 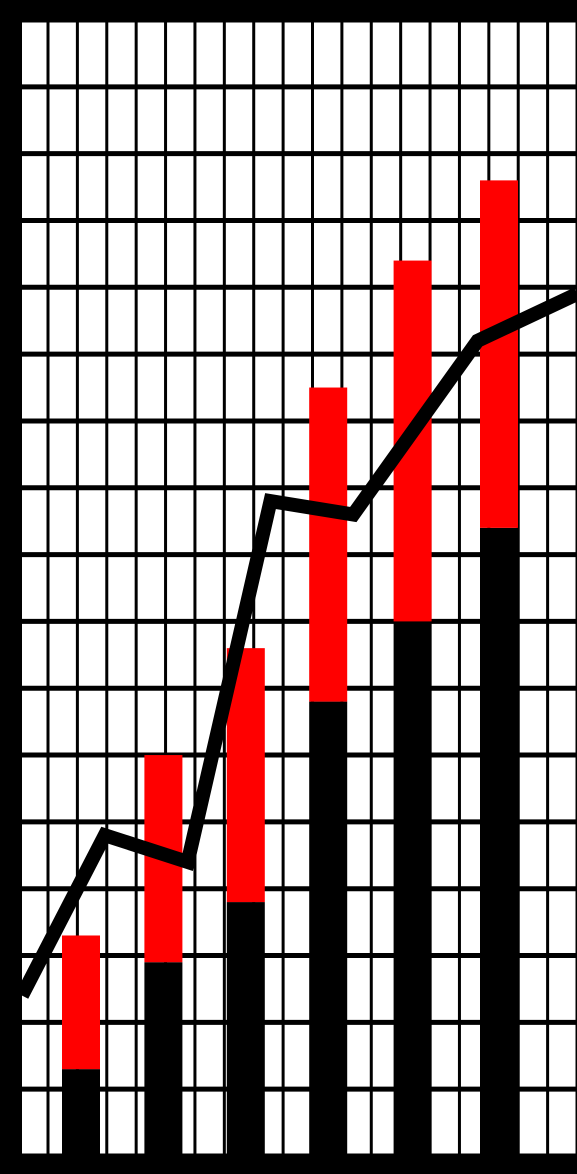 What do you see at coordinates (288, 1165) in the screenshot?
I see `frame-bottom` at bounding box center [288, 1165].